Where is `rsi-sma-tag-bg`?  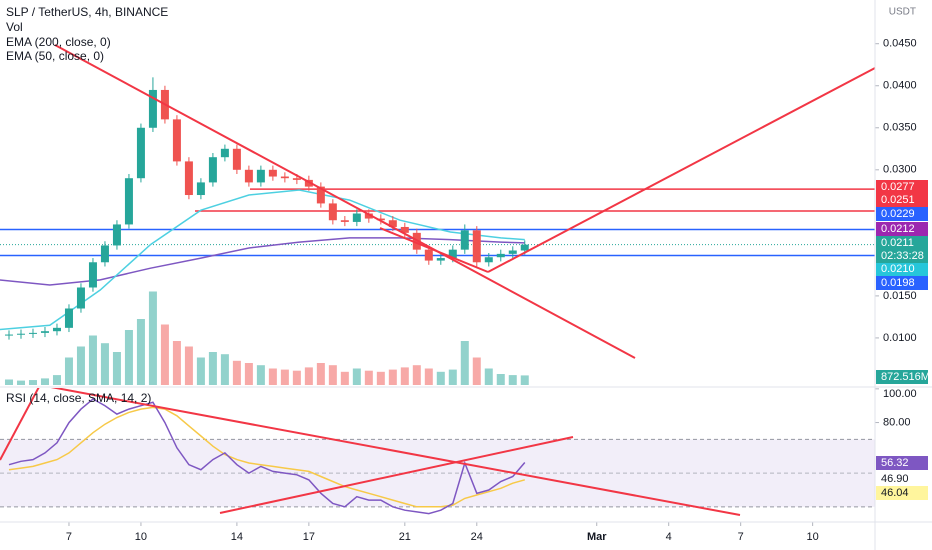 rsi-sma-tag-bg is located at coordinates (902, 493).